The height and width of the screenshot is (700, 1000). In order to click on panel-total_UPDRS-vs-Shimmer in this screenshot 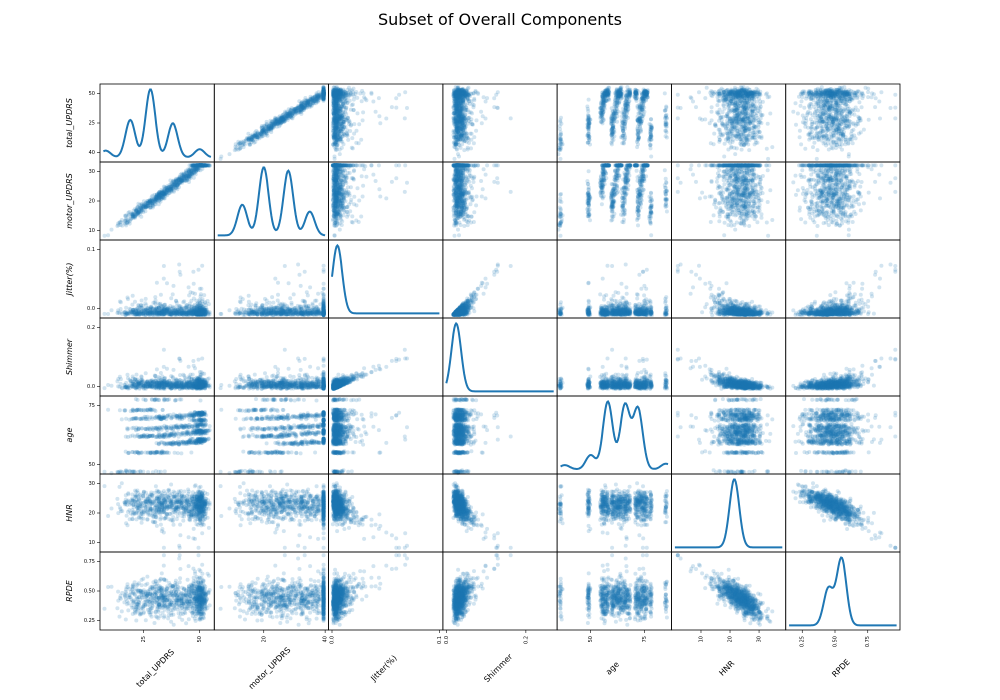, I will do `click(500, 123)`.